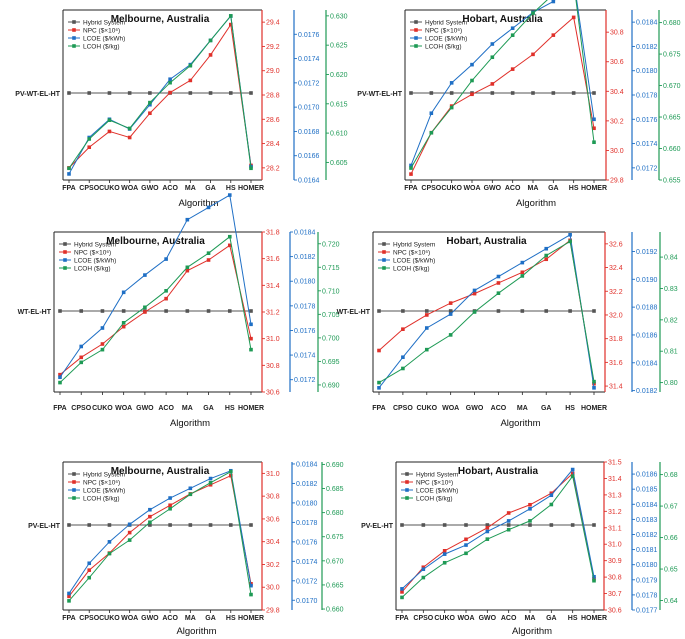 The image size is (685, 639). What do you see at coordinates (251, 324) in the screenshot?
I see `lcoe-point-homer` at bounding box center [251, 324].